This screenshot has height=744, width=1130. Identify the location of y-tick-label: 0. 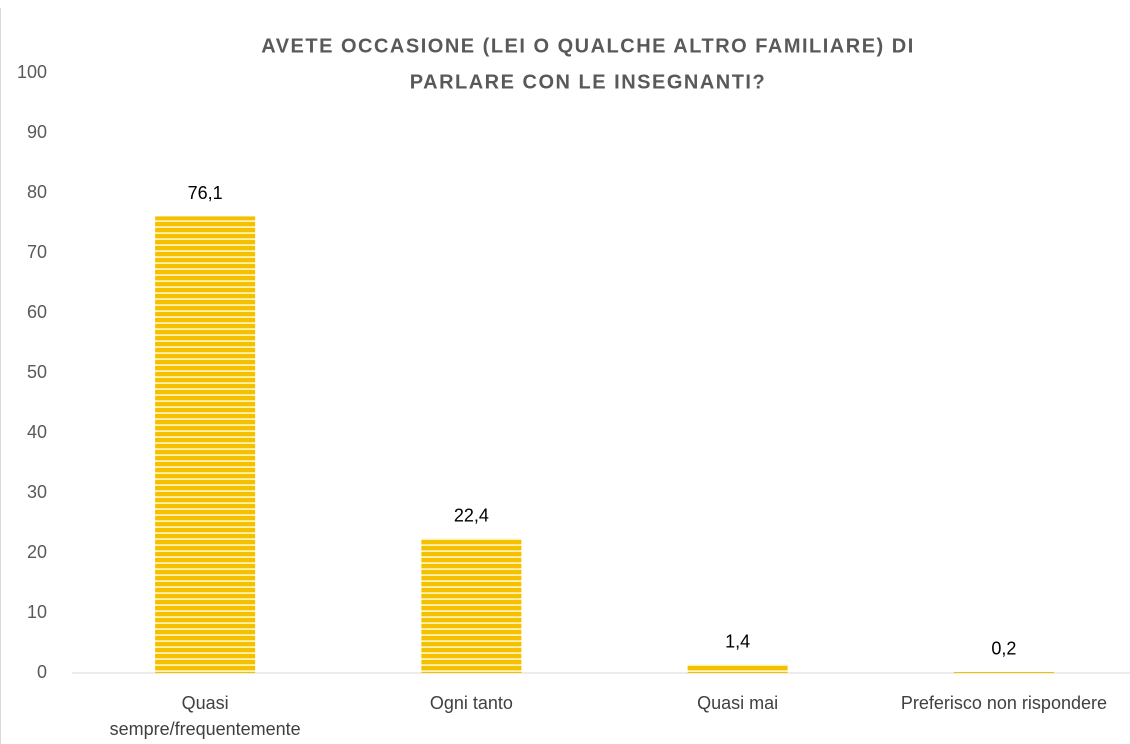
(42, 672).